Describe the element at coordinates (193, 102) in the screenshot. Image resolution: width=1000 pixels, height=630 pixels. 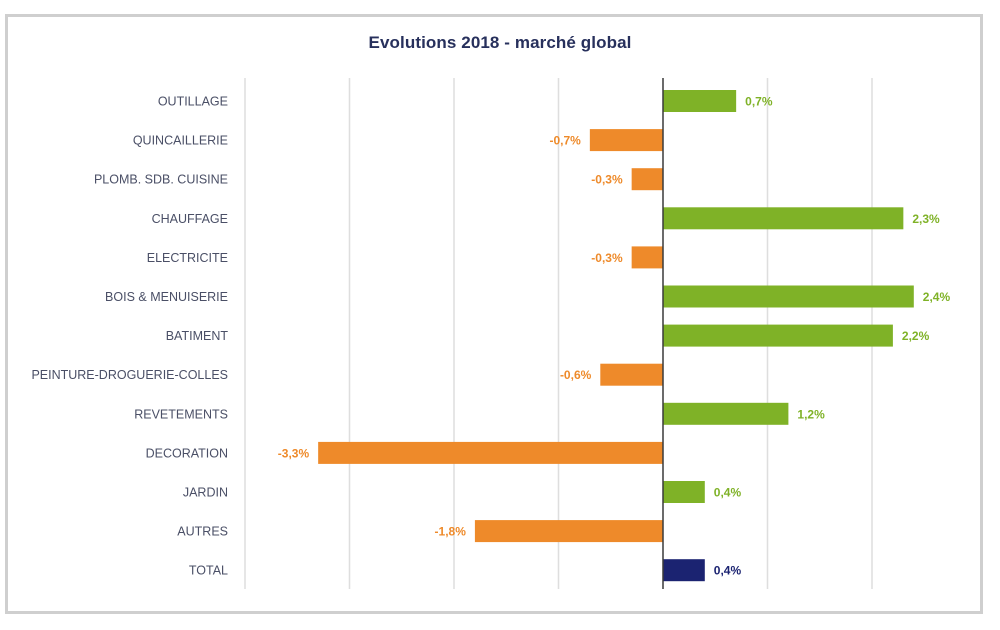
I see `category-label: OUTILLAGE` at that location.